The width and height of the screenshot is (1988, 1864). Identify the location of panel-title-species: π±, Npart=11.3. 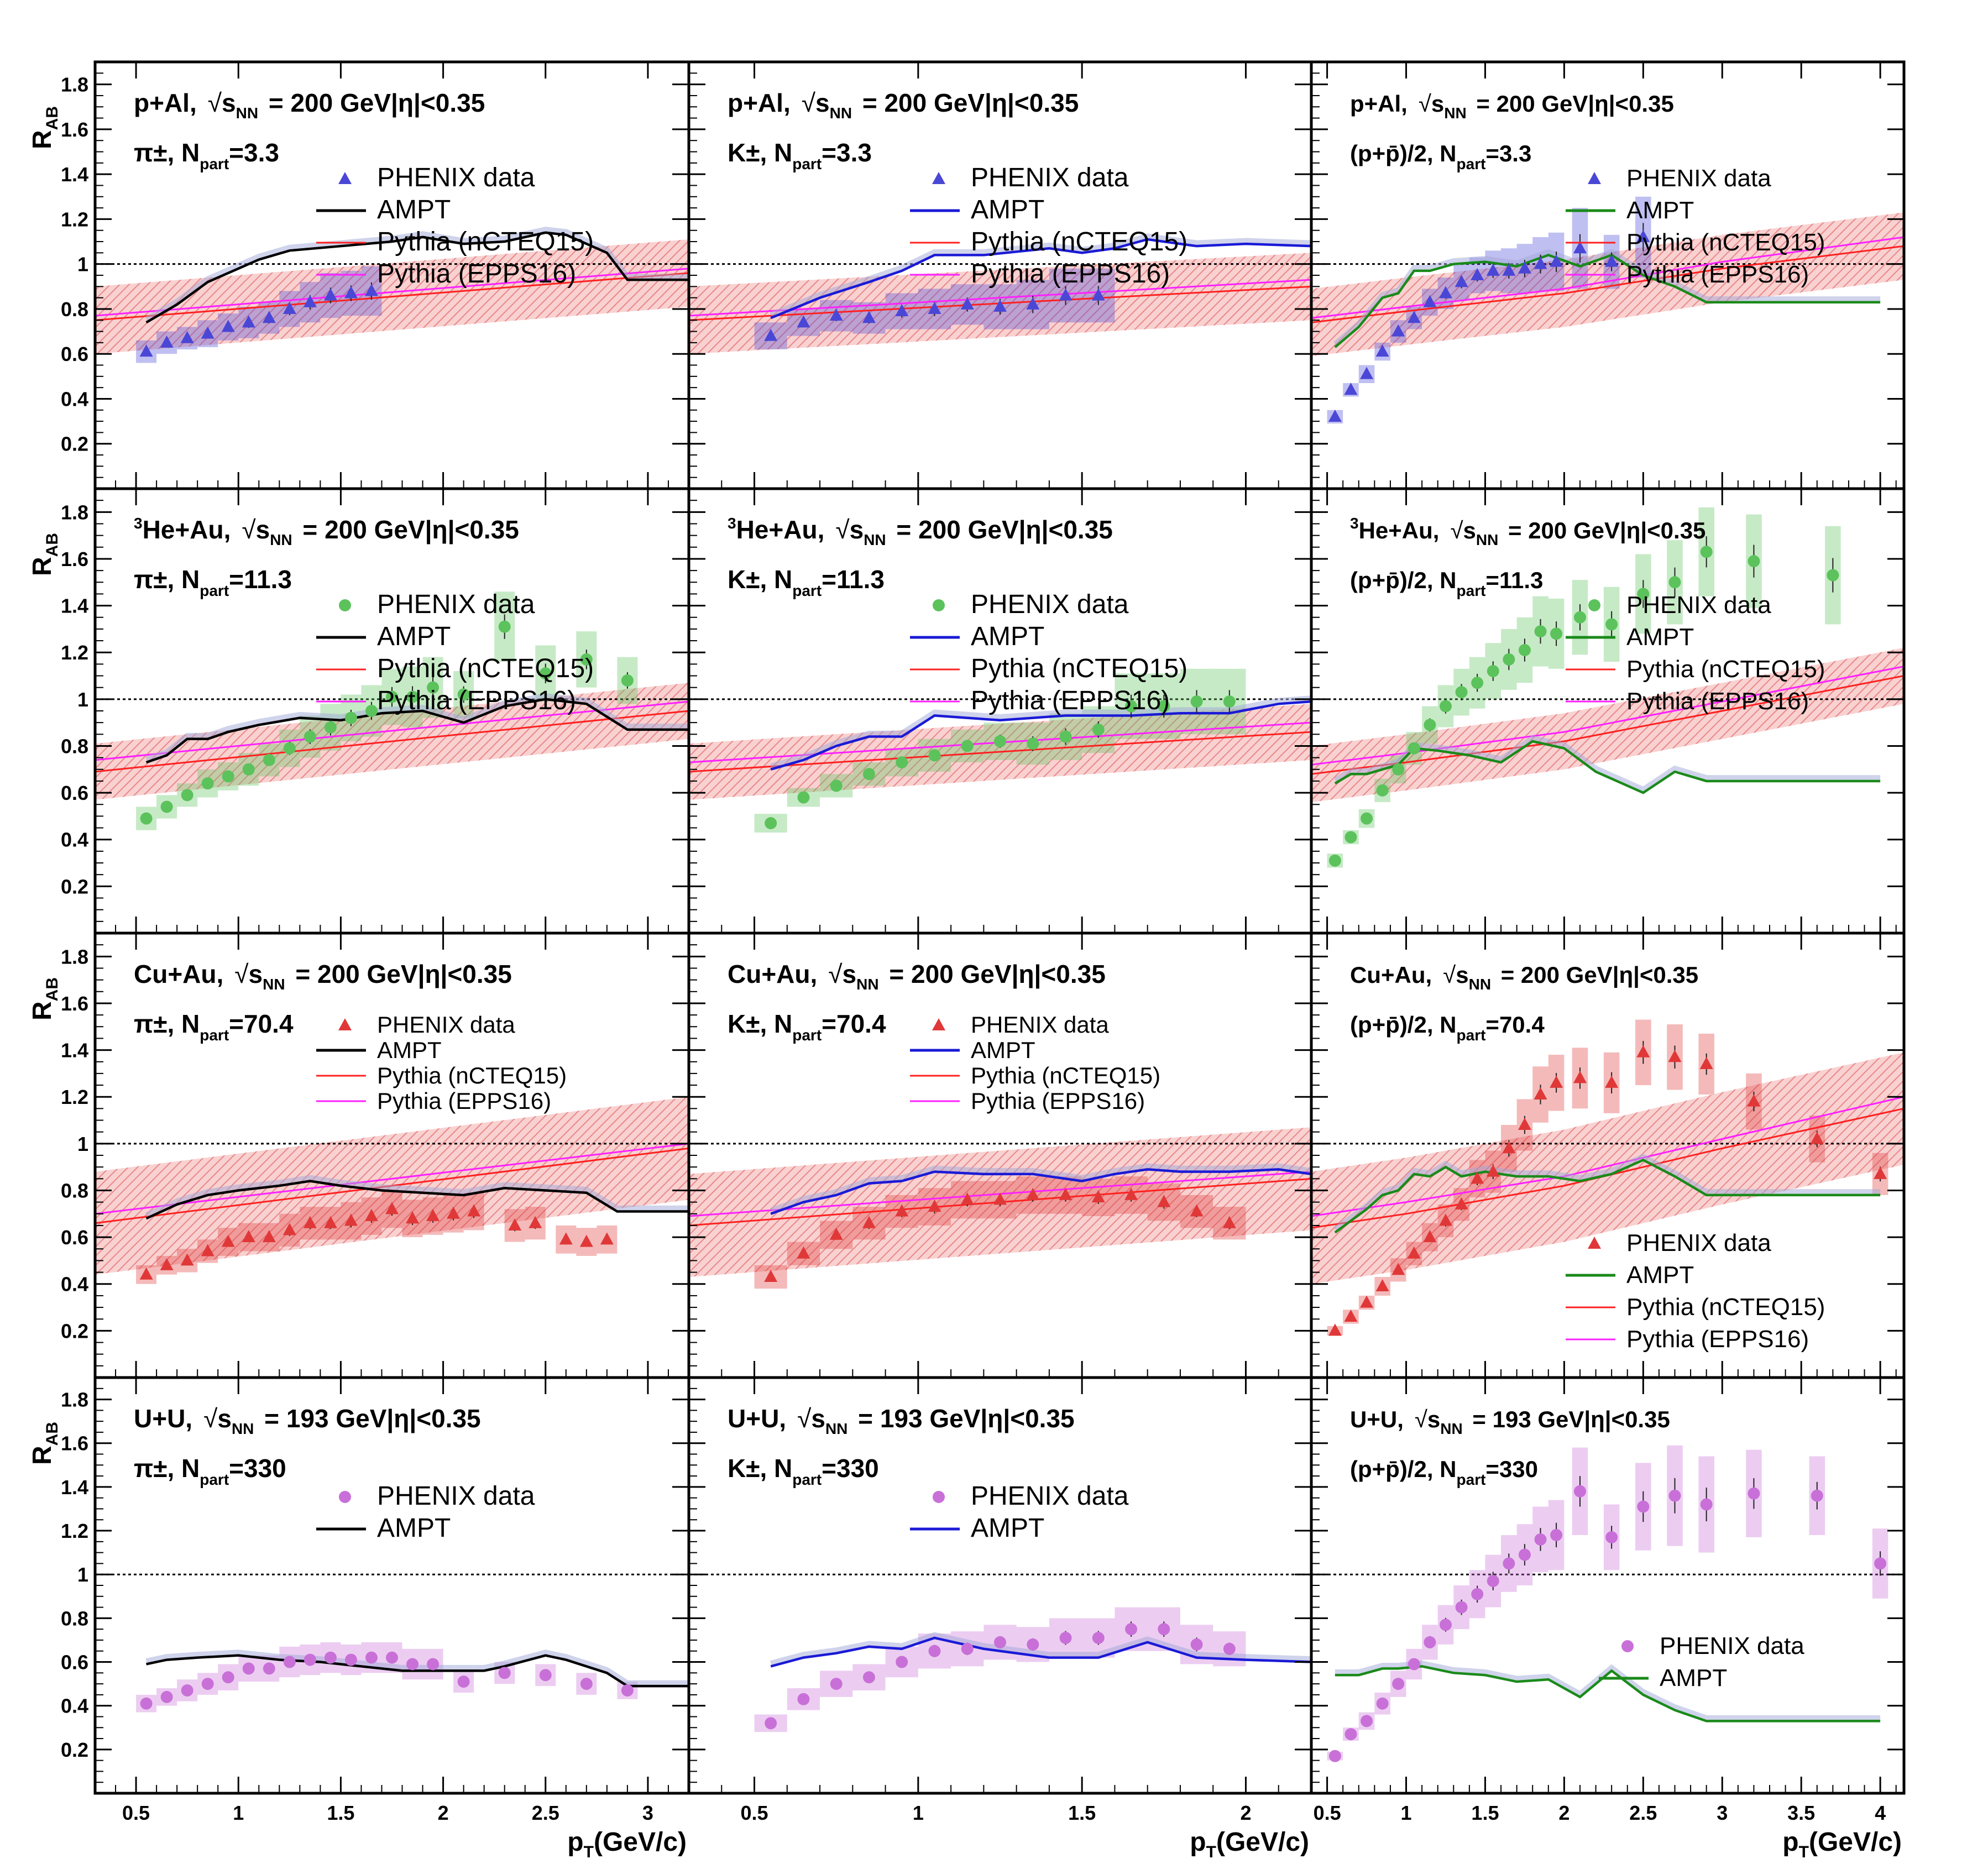
(213, 582).